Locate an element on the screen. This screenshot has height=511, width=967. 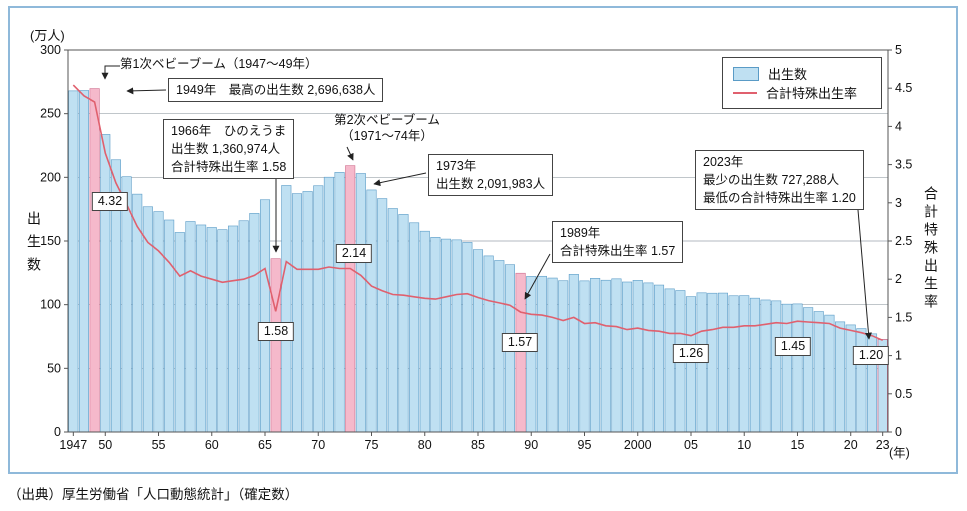
legend-tfr-label: 合計特殊出生率 is located at coordinates (812, 93).